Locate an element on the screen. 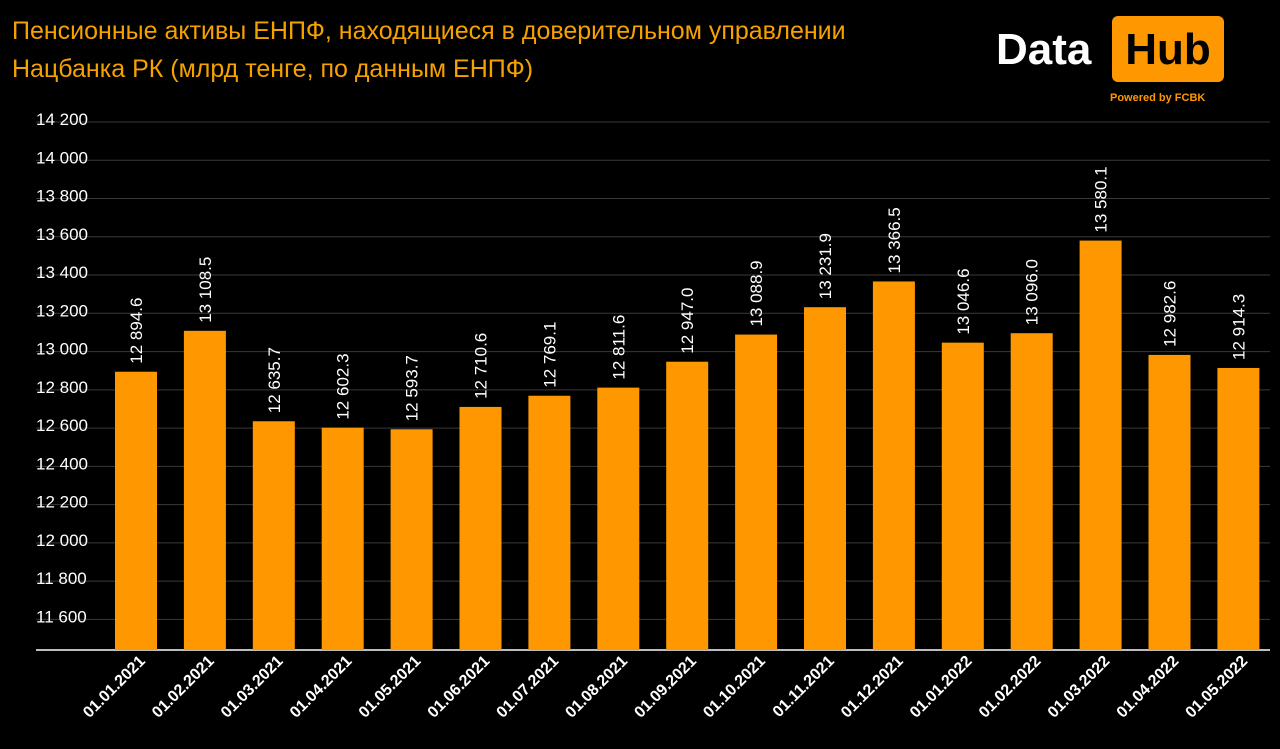 The height and width of the screenshot is (749, 1280). y-tick-label: 12 200 is located at coordinates (62, 502).